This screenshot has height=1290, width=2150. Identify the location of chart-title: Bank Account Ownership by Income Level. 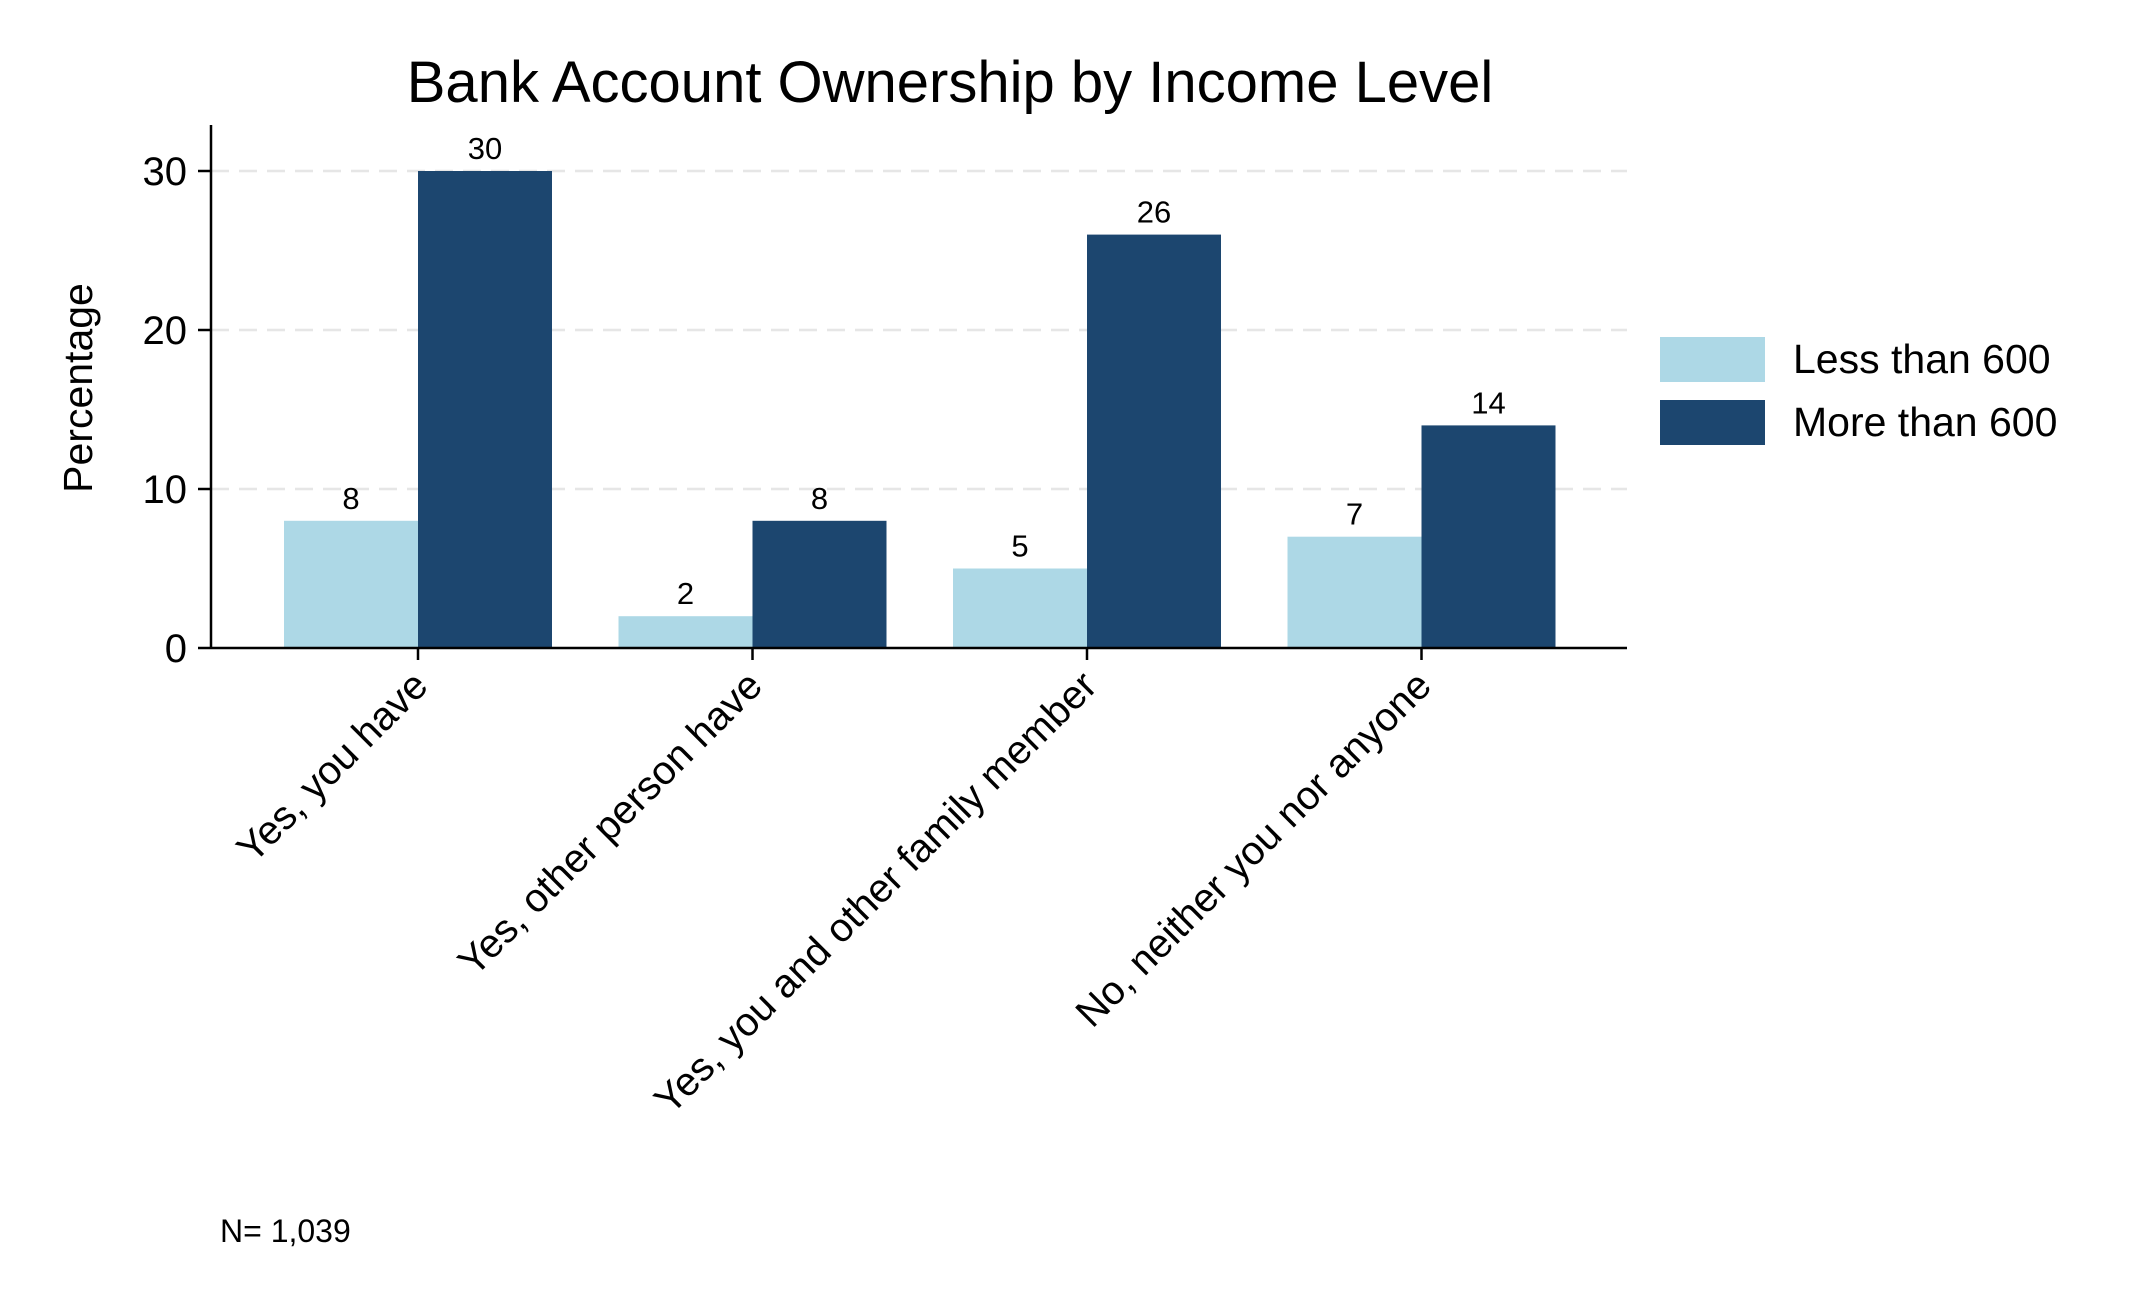
(950, 82).